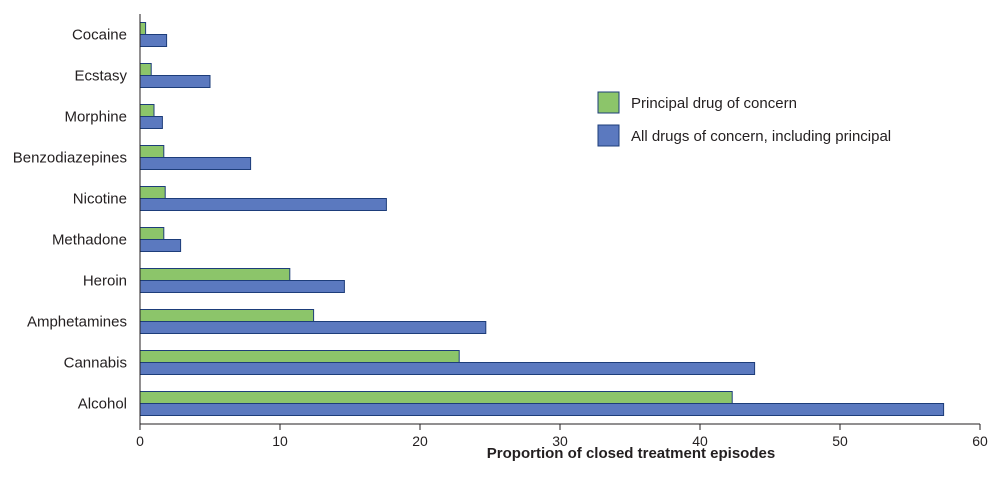 This screenshot has height=493, width=989. What do you see at coordinates (151, 122) in the screenshot?
I see `bar-all-morphine` at bounding box center [151, 122].